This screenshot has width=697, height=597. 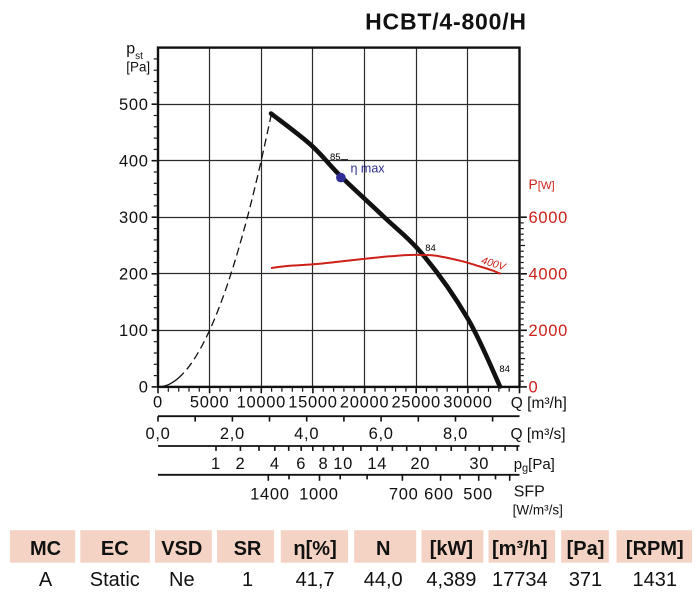 I want to click on svg-text: HCBT/4-800/H, so click(x=446, y=22).